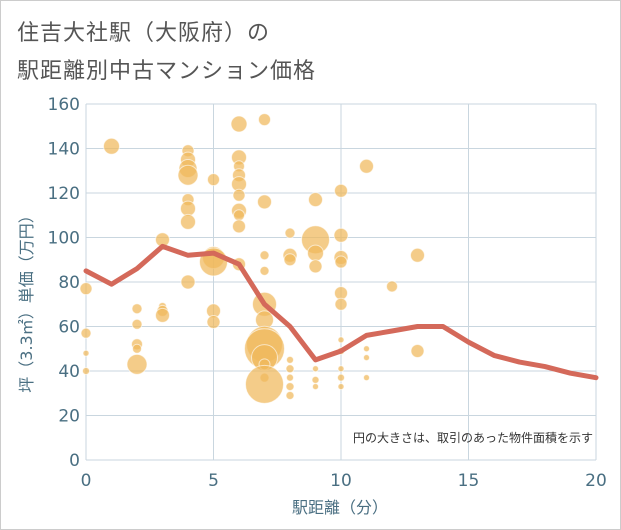 This screenshot has height=530, width=621. I want to click on x-tick-label: 20, so click(596, 481).